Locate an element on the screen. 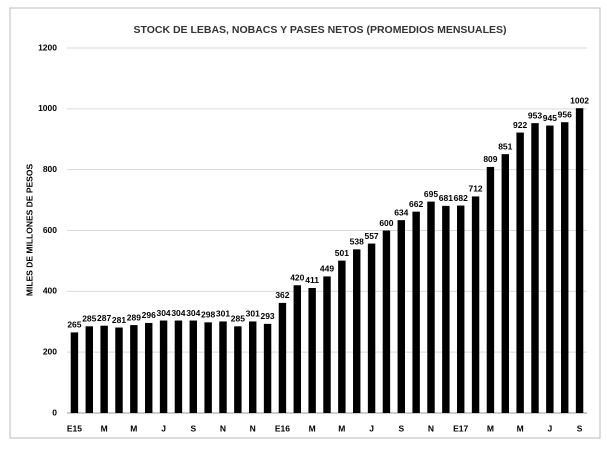 The image size is (607, 450). y-tick-label: 800 is located at coordinates (50, 169).